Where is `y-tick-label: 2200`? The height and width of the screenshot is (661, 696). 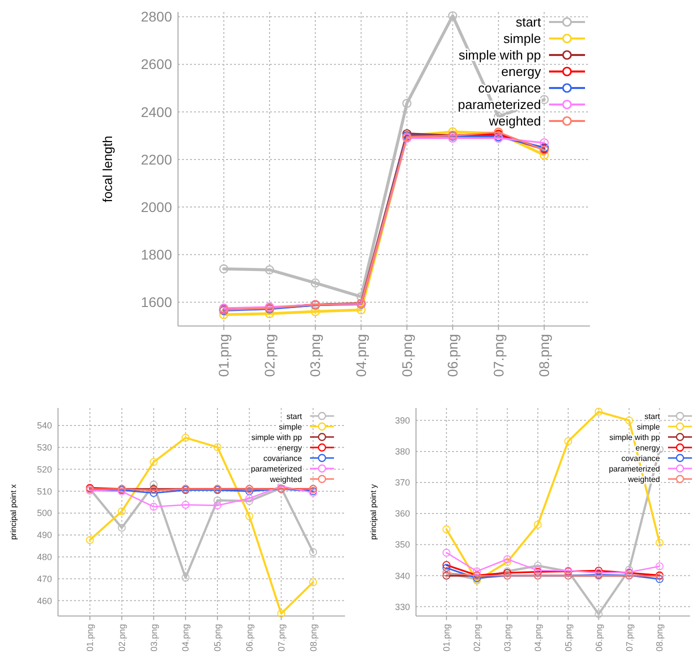
y-tick-label: 2200 is located at coordinates (156, 159).